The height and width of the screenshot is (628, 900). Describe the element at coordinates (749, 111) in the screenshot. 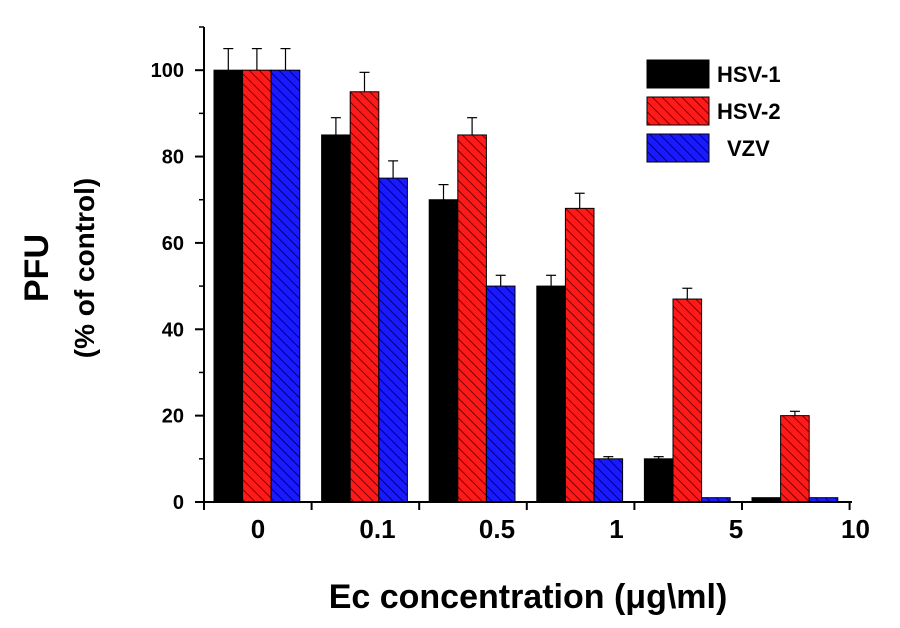

I see `legend-label-hsv-2: HSV-2` at that location.